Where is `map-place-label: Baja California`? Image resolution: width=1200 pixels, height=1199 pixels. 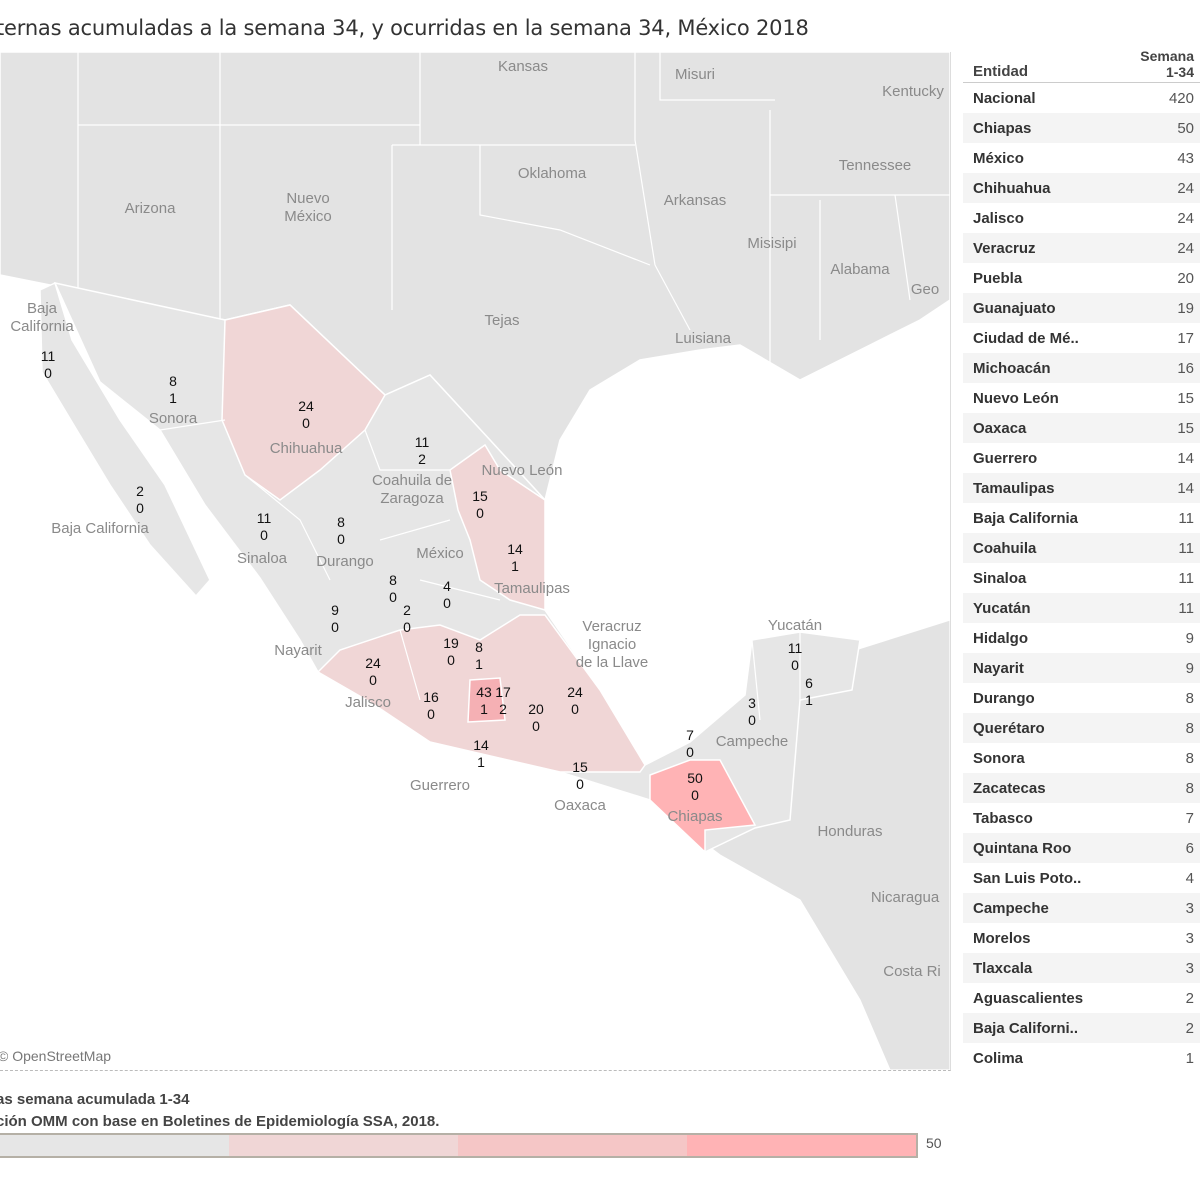 map-place-label: Baja California is located at coordinates (100, 528).